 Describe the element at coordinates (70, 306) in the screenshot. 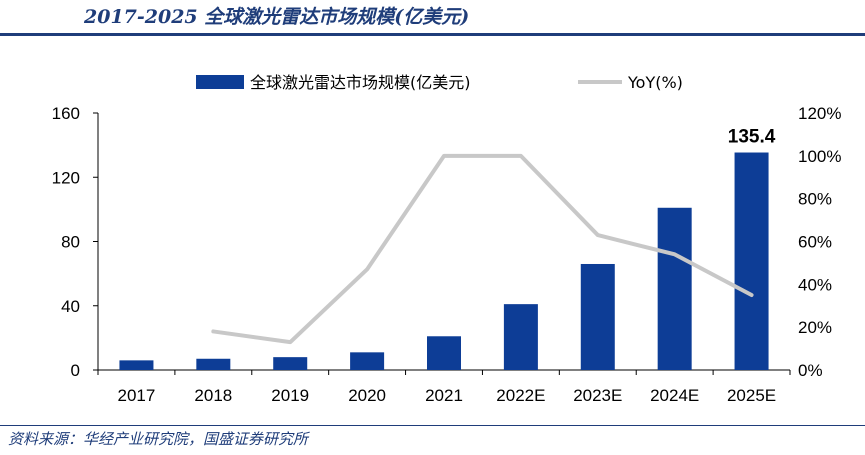

I see `y-left-tick-label: 40` at that location.